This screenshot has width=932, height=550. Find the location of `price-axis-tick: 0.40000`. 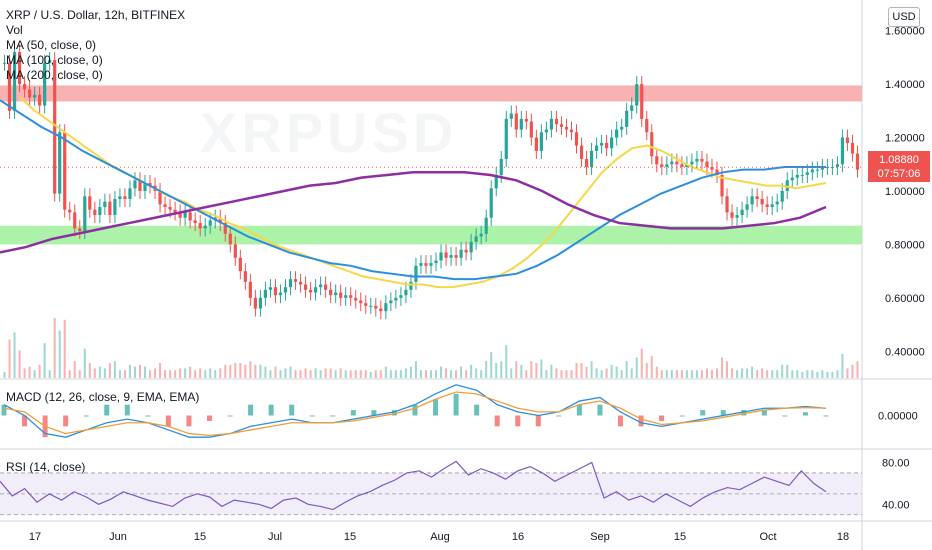

price-axis-tick: 0.40000 is located at coordinates (905, 352).